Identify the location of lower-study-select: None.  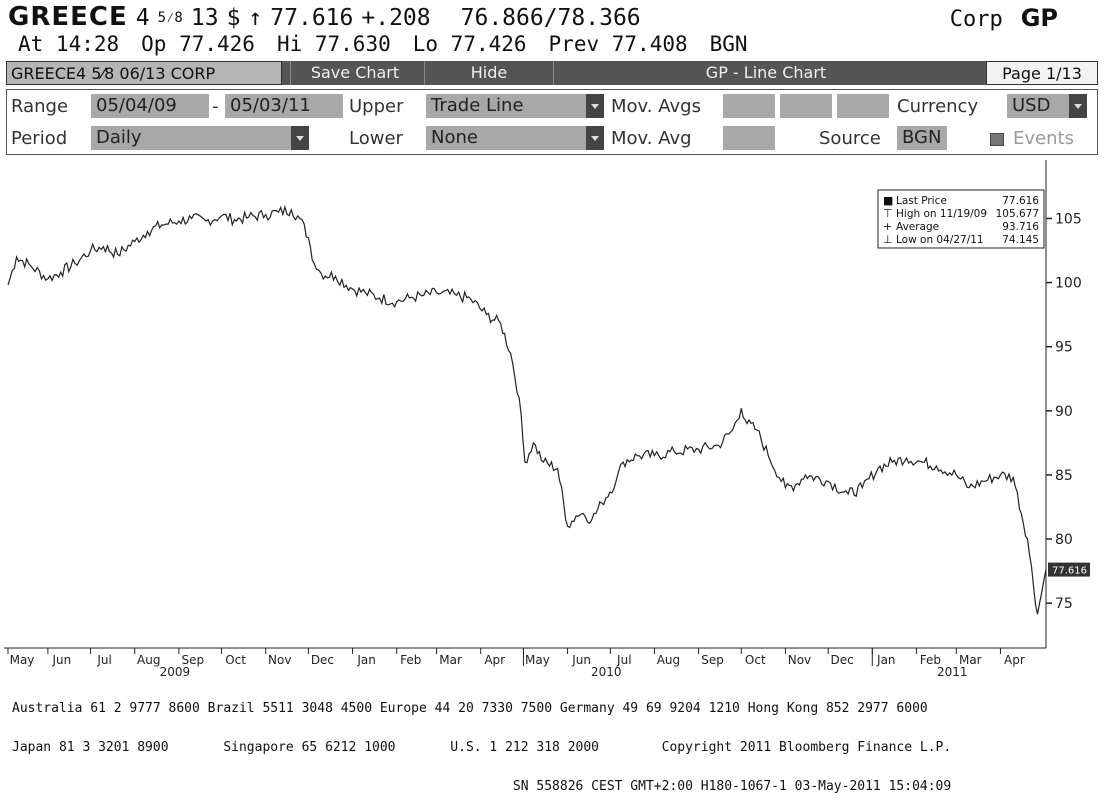
(515, 138).